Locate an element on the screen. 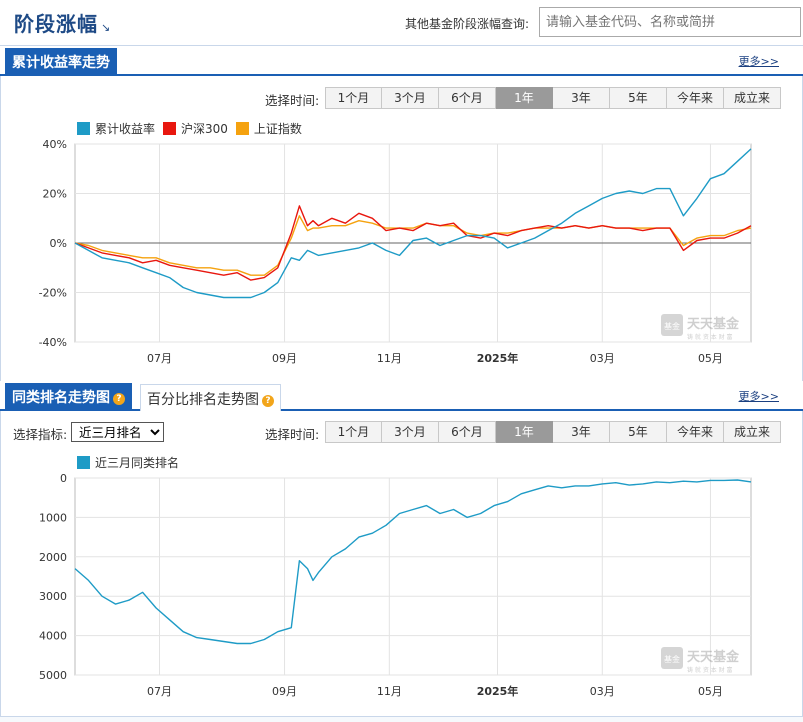 This screenshot has width=803, height=722. tab-peer-ranking: 同类排名走势图? is located at coordinates (68, 397).